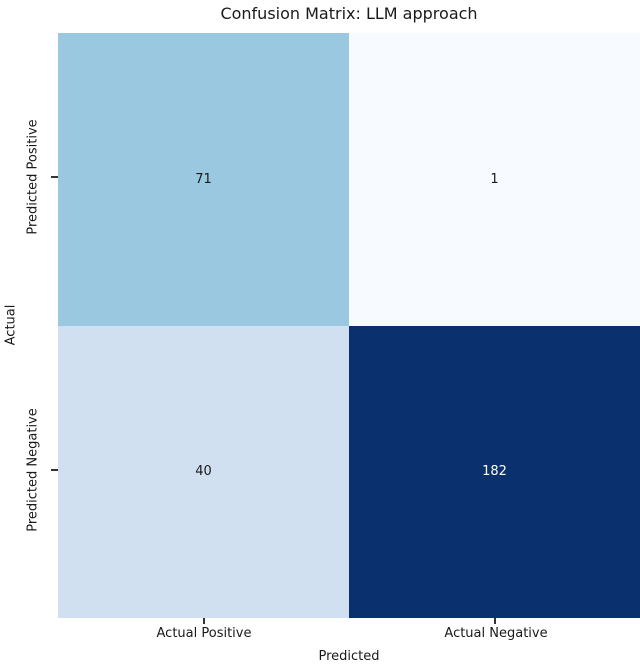 The image size is (640, 668). Describe the element at coordinates (54, 177) in the screenshot. I see `ytick-mark-row1` at that location.